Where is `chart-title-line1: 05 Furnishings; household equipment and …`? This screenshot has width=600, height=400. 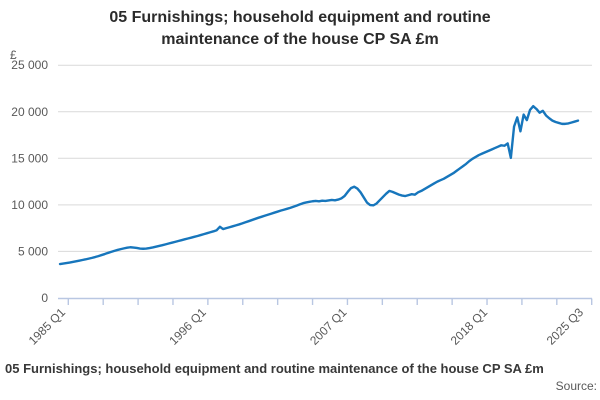
chart-title-line1: 05 Furnishings; household equipment and … is located at coordinates (300, 17).